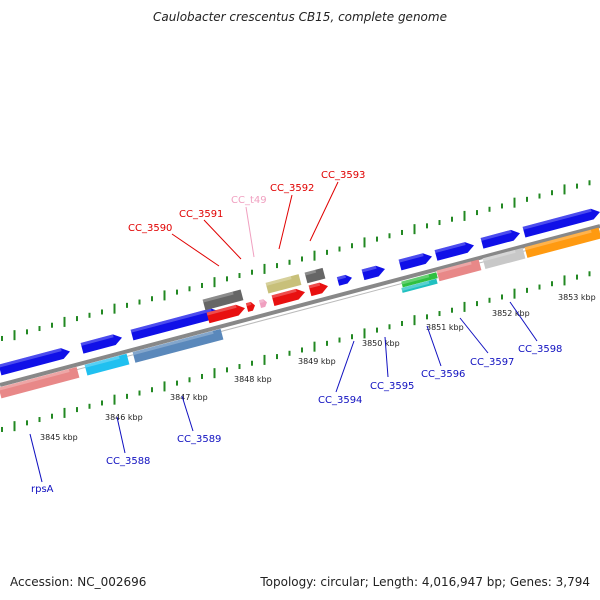 Image resolution: width=600 pixels, height=600 pixels. What do you see at coordinates (249, 200) in the screenshot?
I see `gene-label: CC_t49` at bounding box center [249, 200].